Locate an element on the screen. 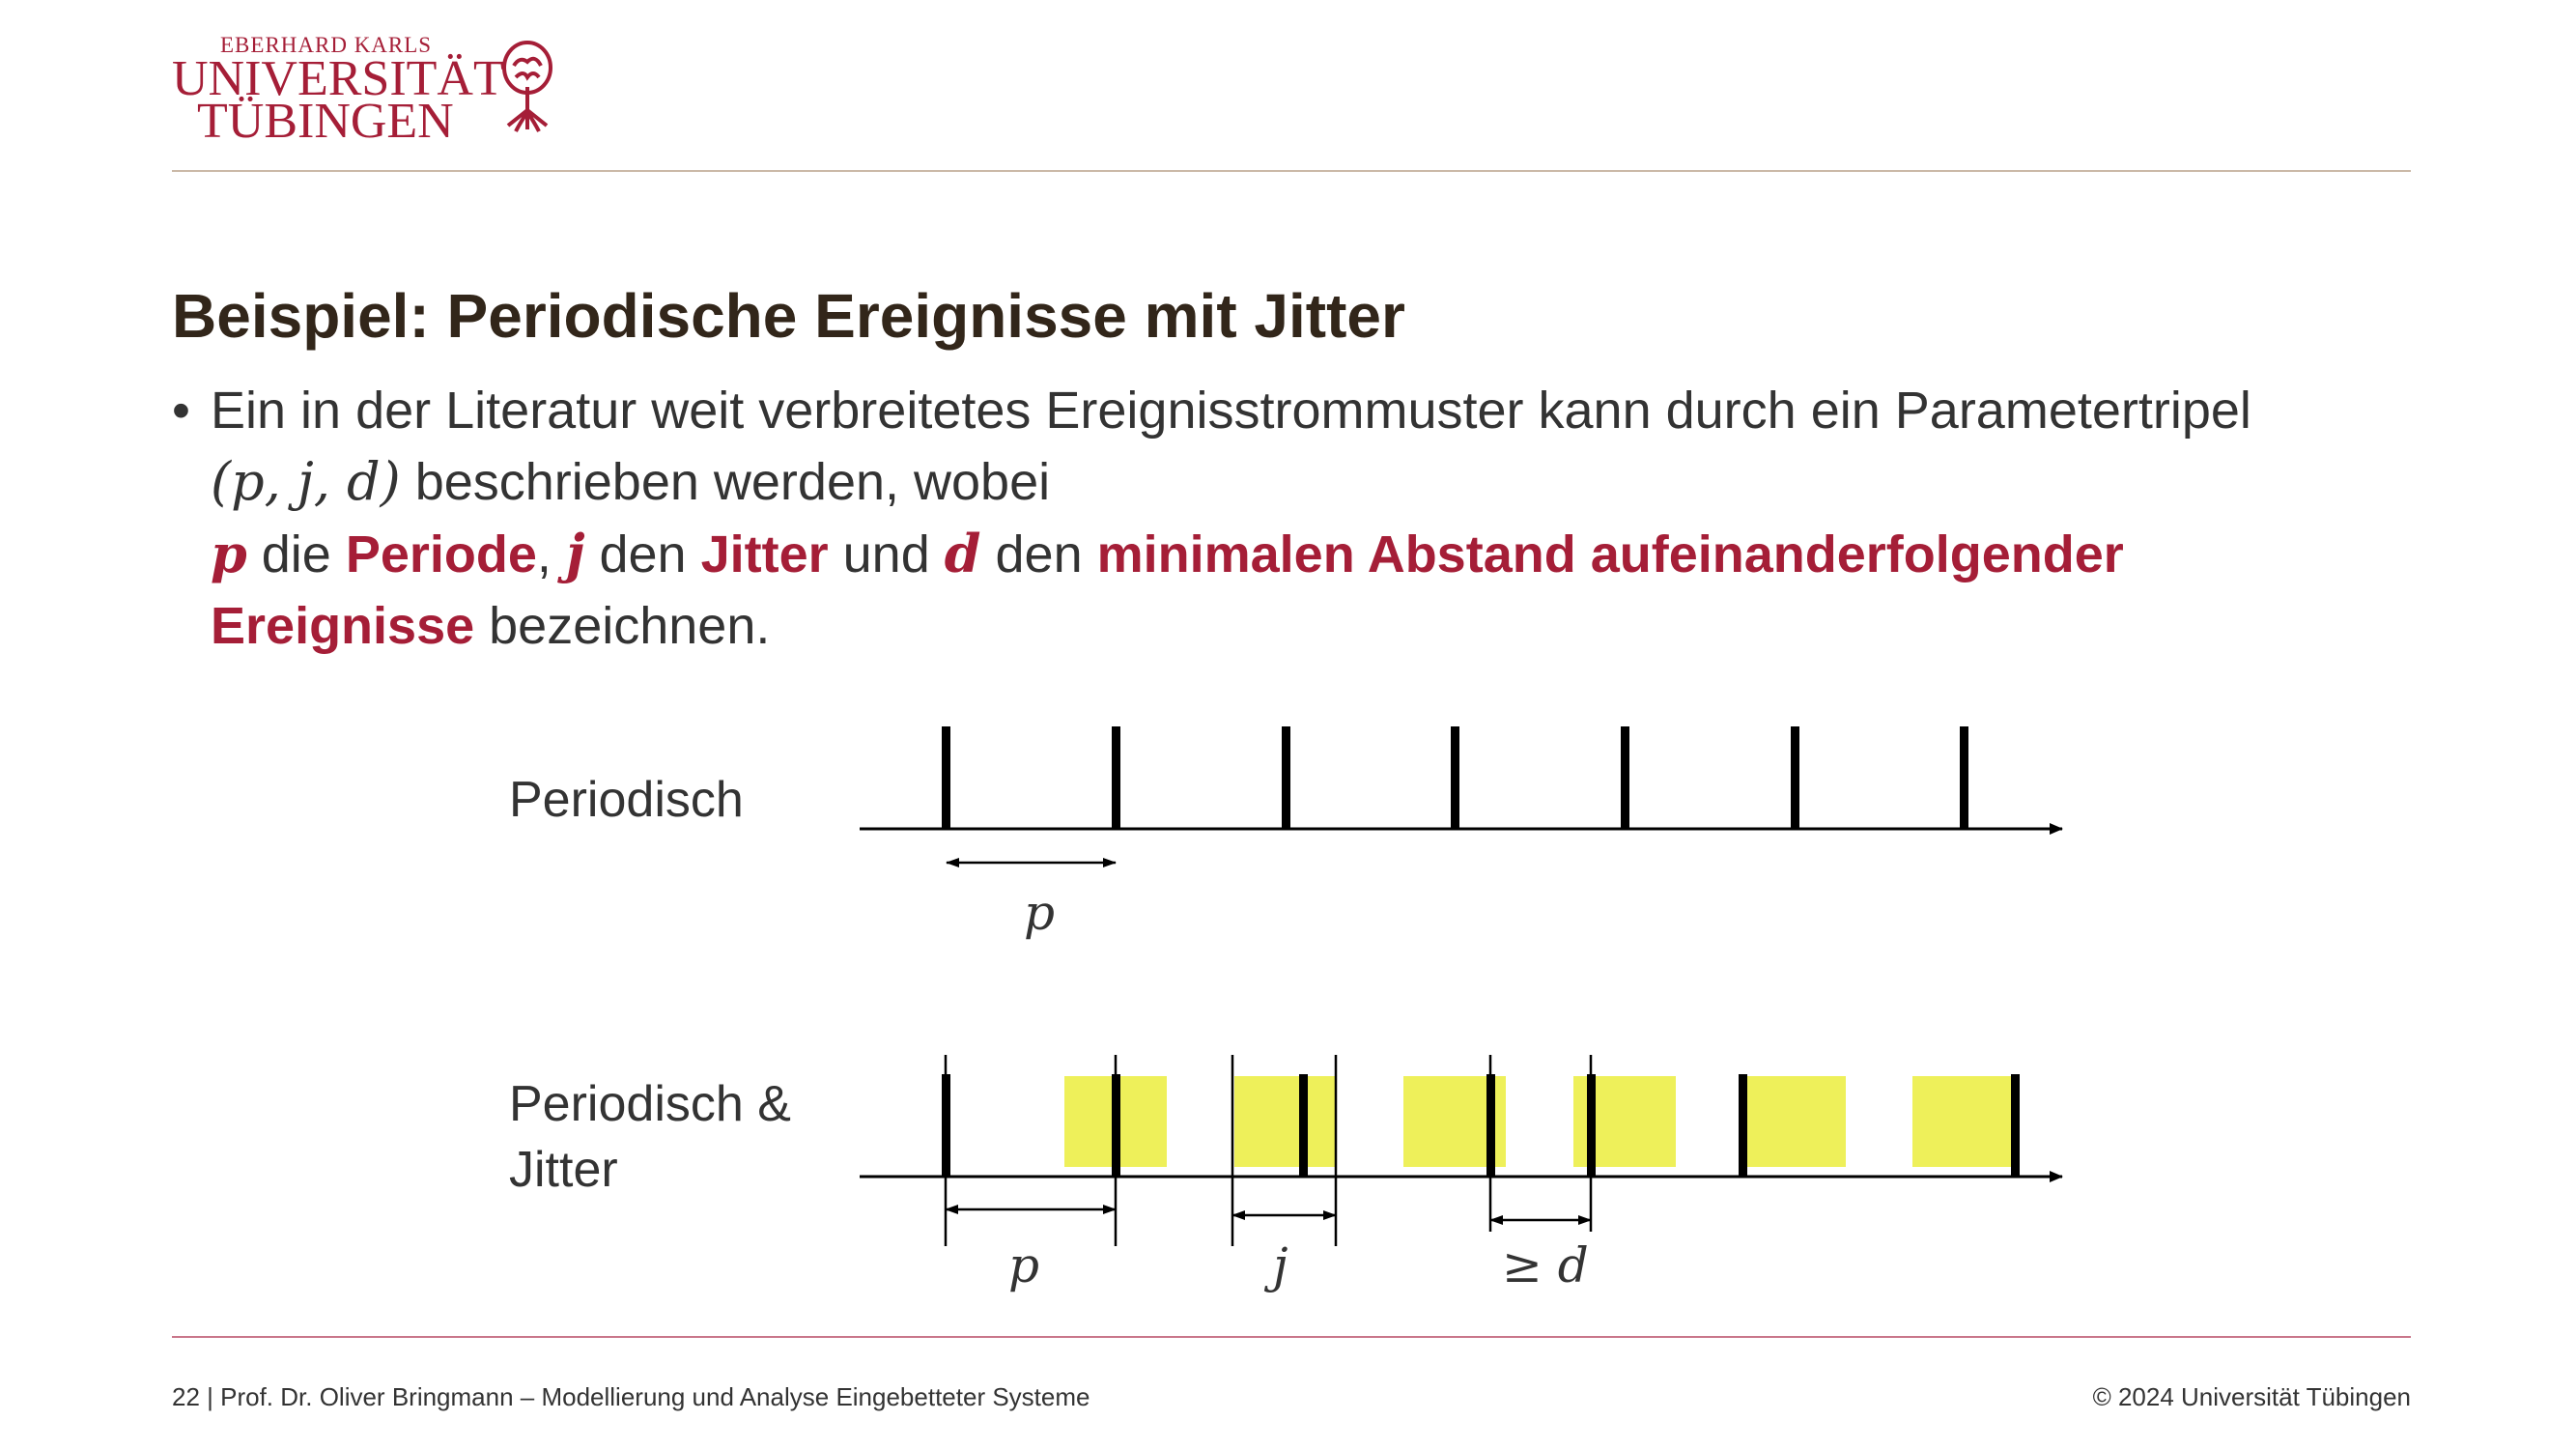 This screenshot has width=2576, height=1449. label-p-periodic: p is located at coordinates (1039, 913).